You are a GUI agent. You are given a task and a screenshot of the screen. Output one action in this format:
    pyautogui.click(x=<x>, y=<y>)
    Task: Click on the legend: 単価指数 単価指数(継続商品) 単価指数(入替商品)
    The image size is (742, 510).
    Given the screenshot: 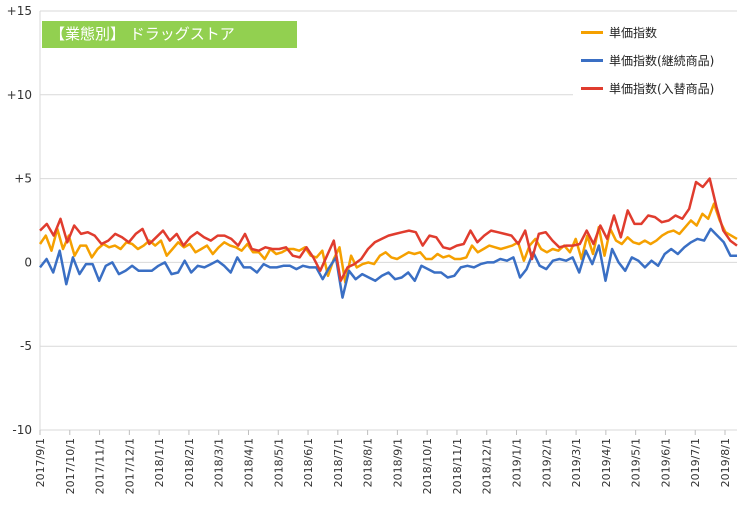 What is the action you would take?
    pyautogui.click(x=657, y=57)
    